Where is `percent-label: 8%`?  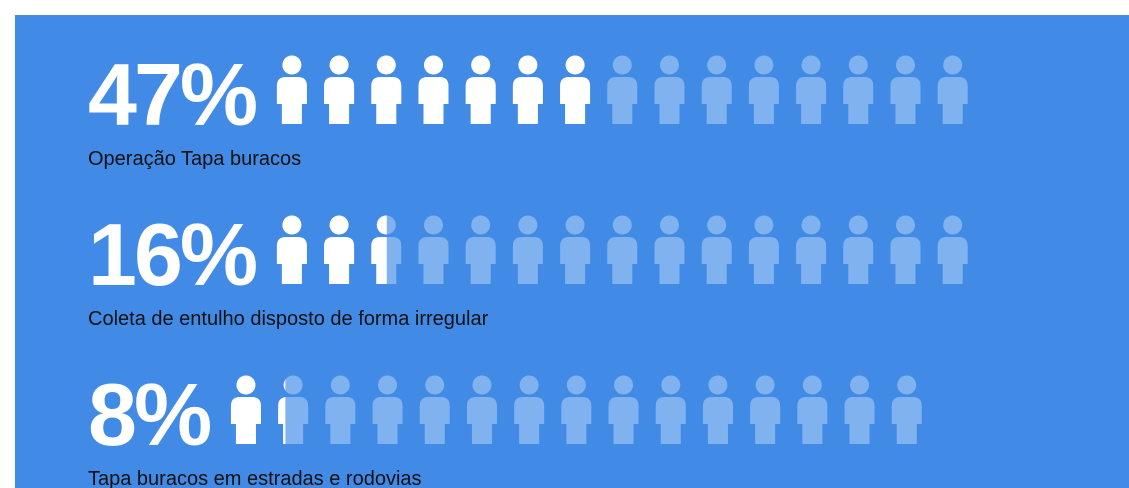
percent-label: 8% is located at coordinates (149, 414).